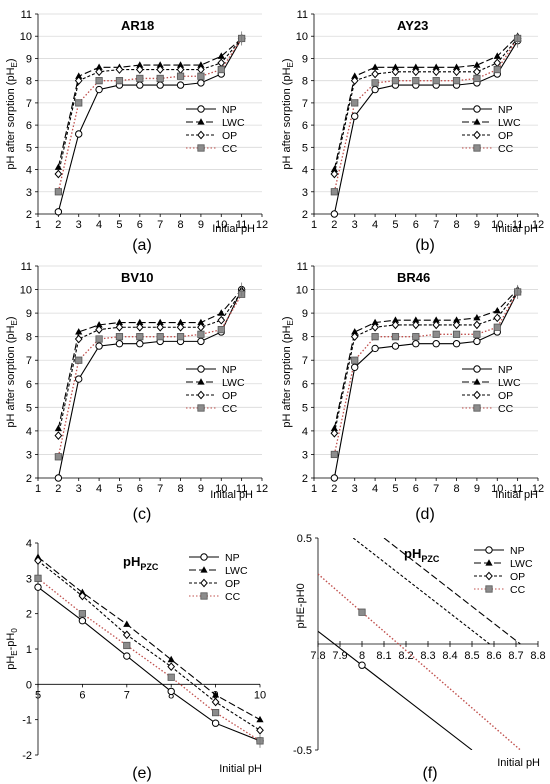 This screenshot has height=784, width=550. I want to click on x-tick-label: 8, so click(180, 489).